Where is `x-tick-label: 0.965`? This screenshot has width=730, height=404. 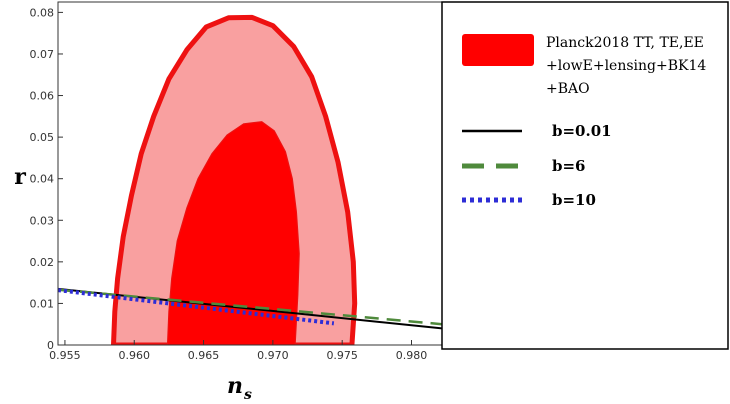
x-tick-label: 0.965 is located at coordinates (204, 355).